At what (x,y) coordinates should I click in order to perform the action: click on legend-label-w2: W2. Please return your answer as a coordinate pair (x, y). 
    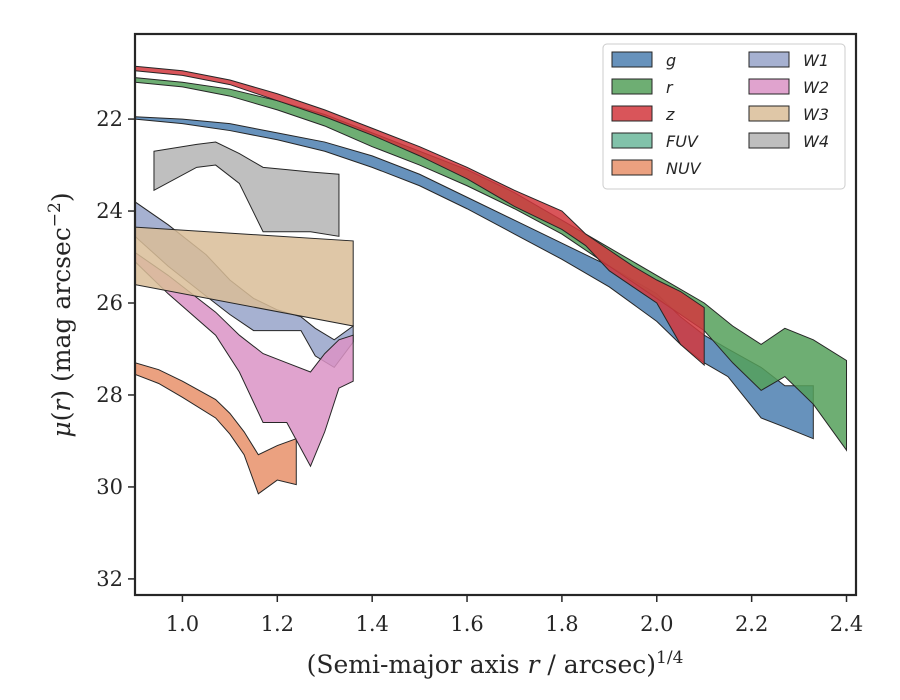
    Looking at the image, I should click on (816, 87).